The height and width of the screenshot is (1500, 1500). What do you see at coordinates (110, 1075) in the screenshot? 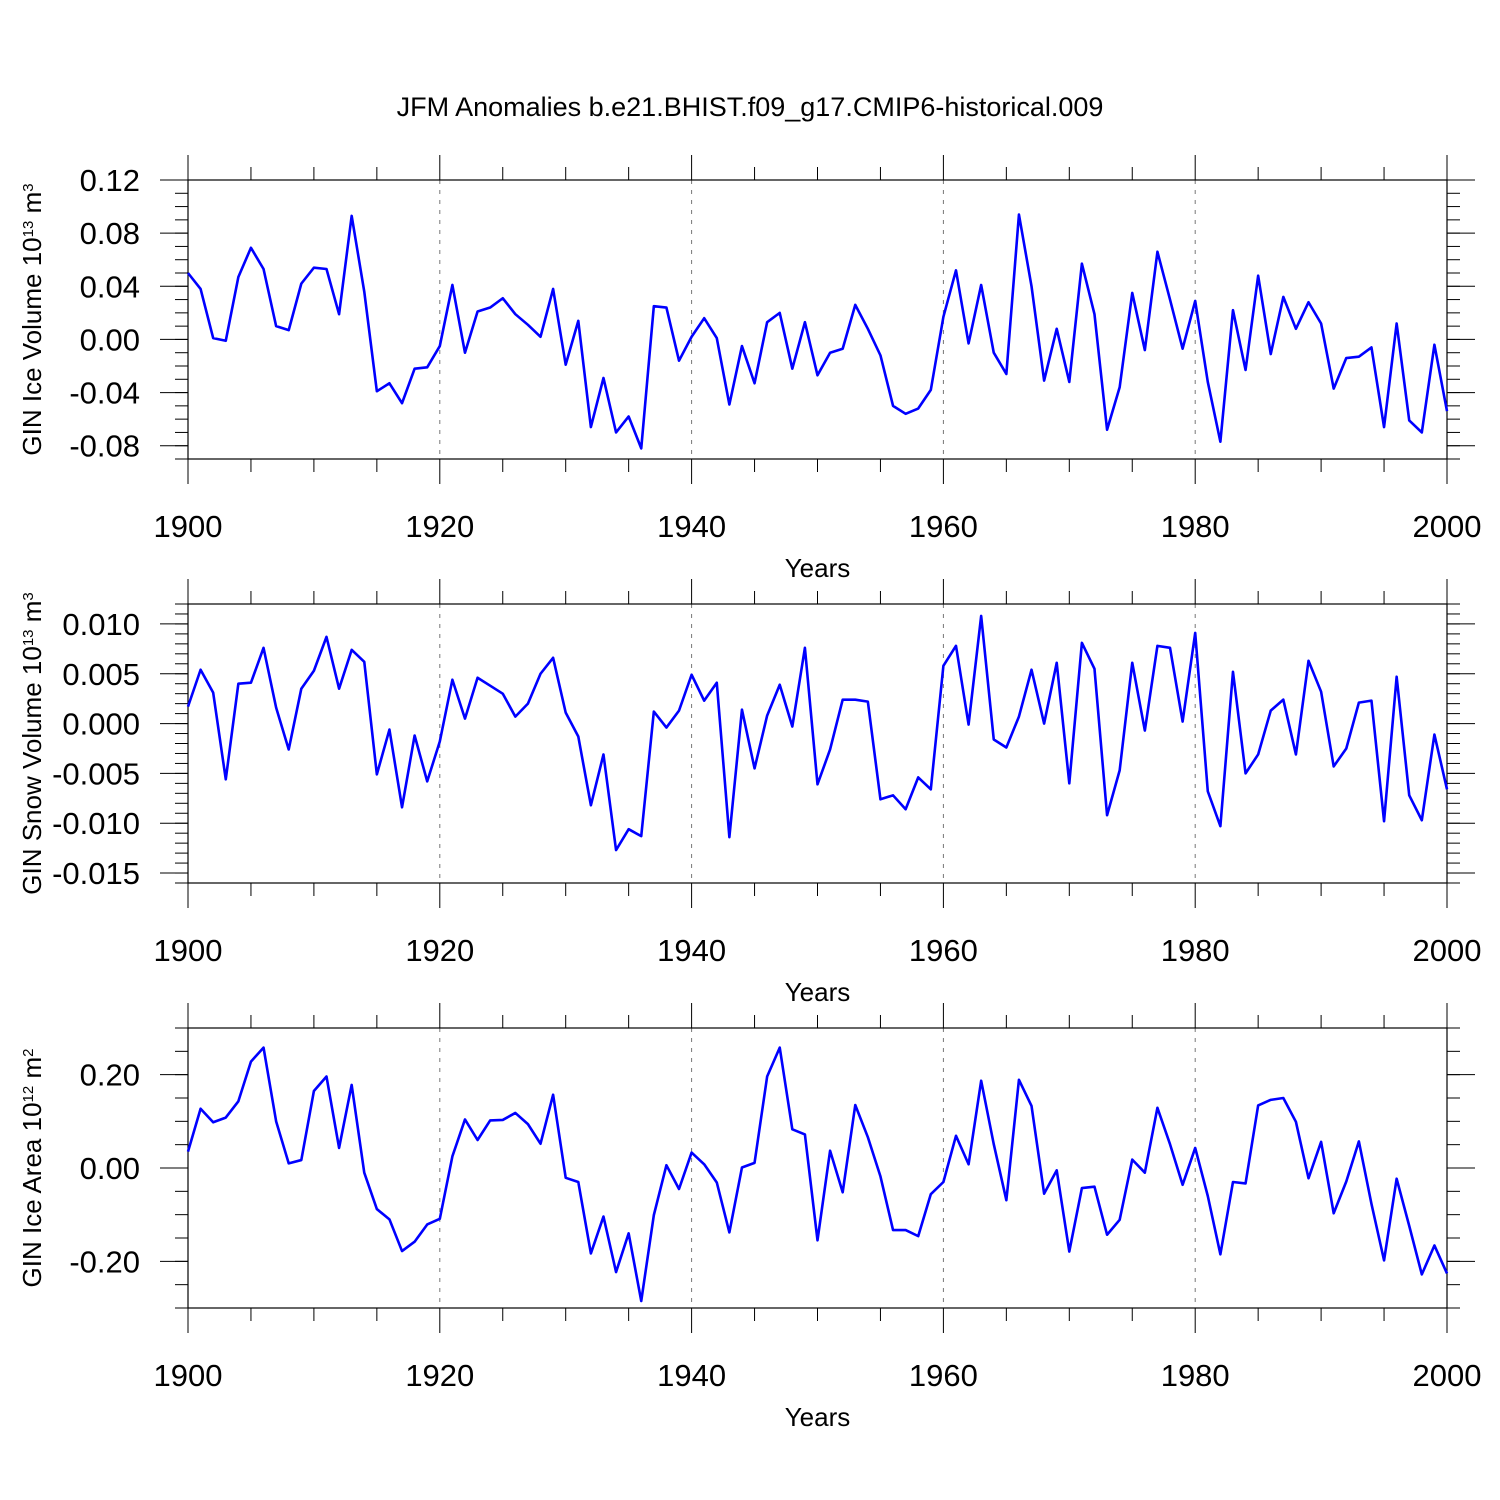
I see `y-tick-label: 0.20` at bounding box center [110, 1075].